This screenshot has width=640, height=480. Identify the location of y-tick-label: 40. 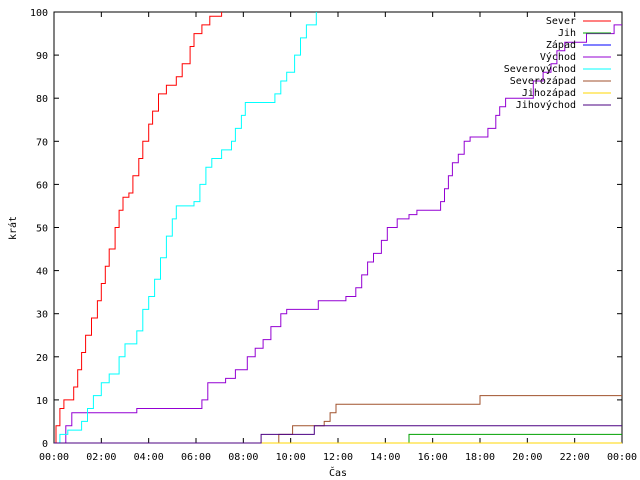
(42, 272).